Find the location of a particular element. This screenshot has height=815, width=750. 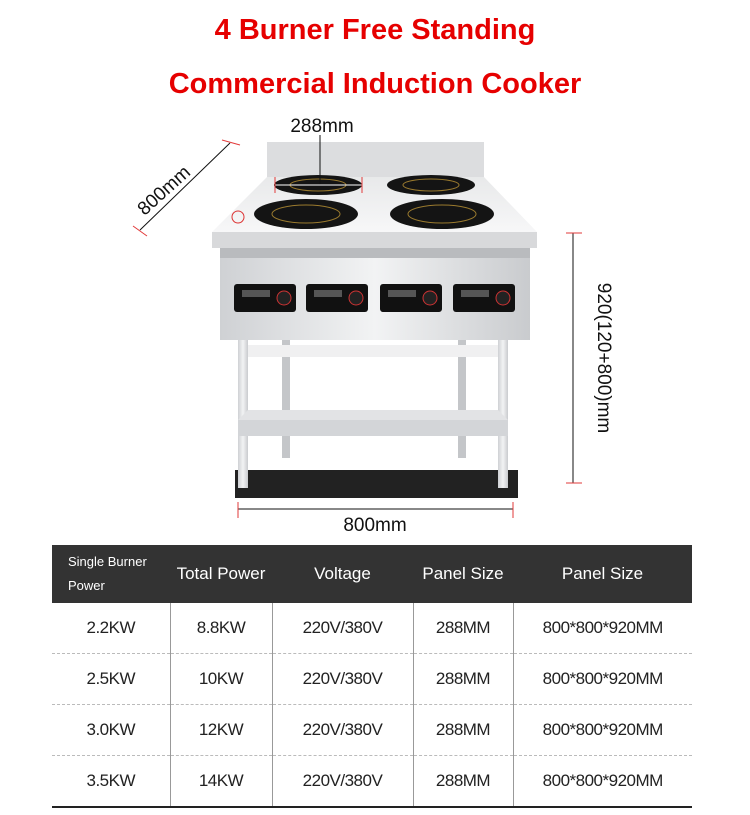

header-panel-size: Panel Size is located at coordinates (463, 574).